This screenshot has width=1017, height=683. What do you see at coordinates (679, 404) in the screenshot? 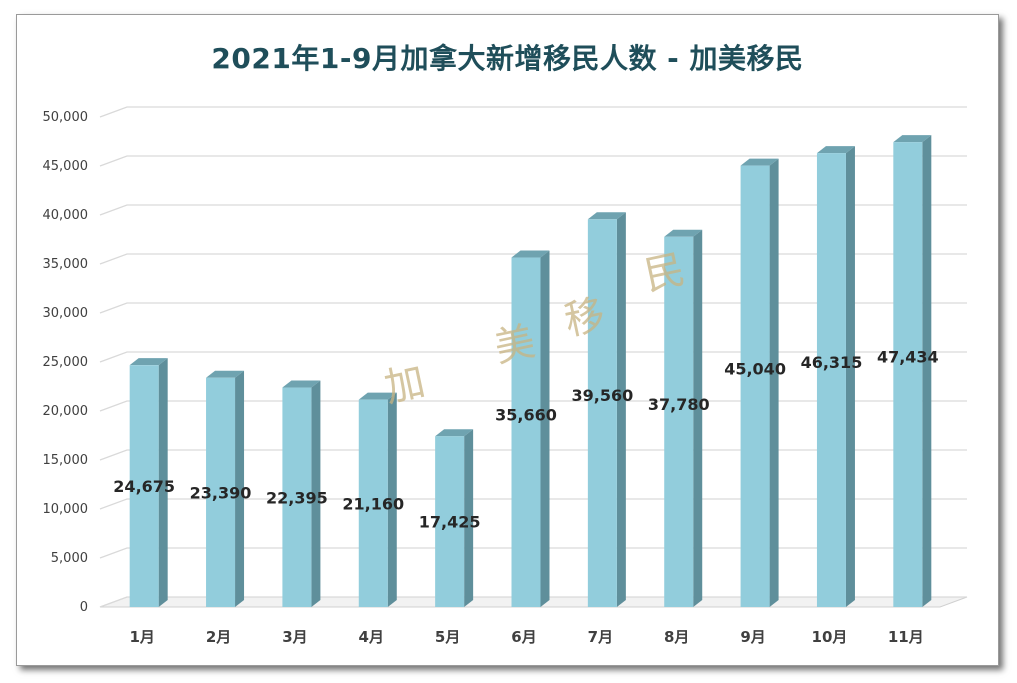
I see `data-label: 37,780` at bounding box center [679, 404].